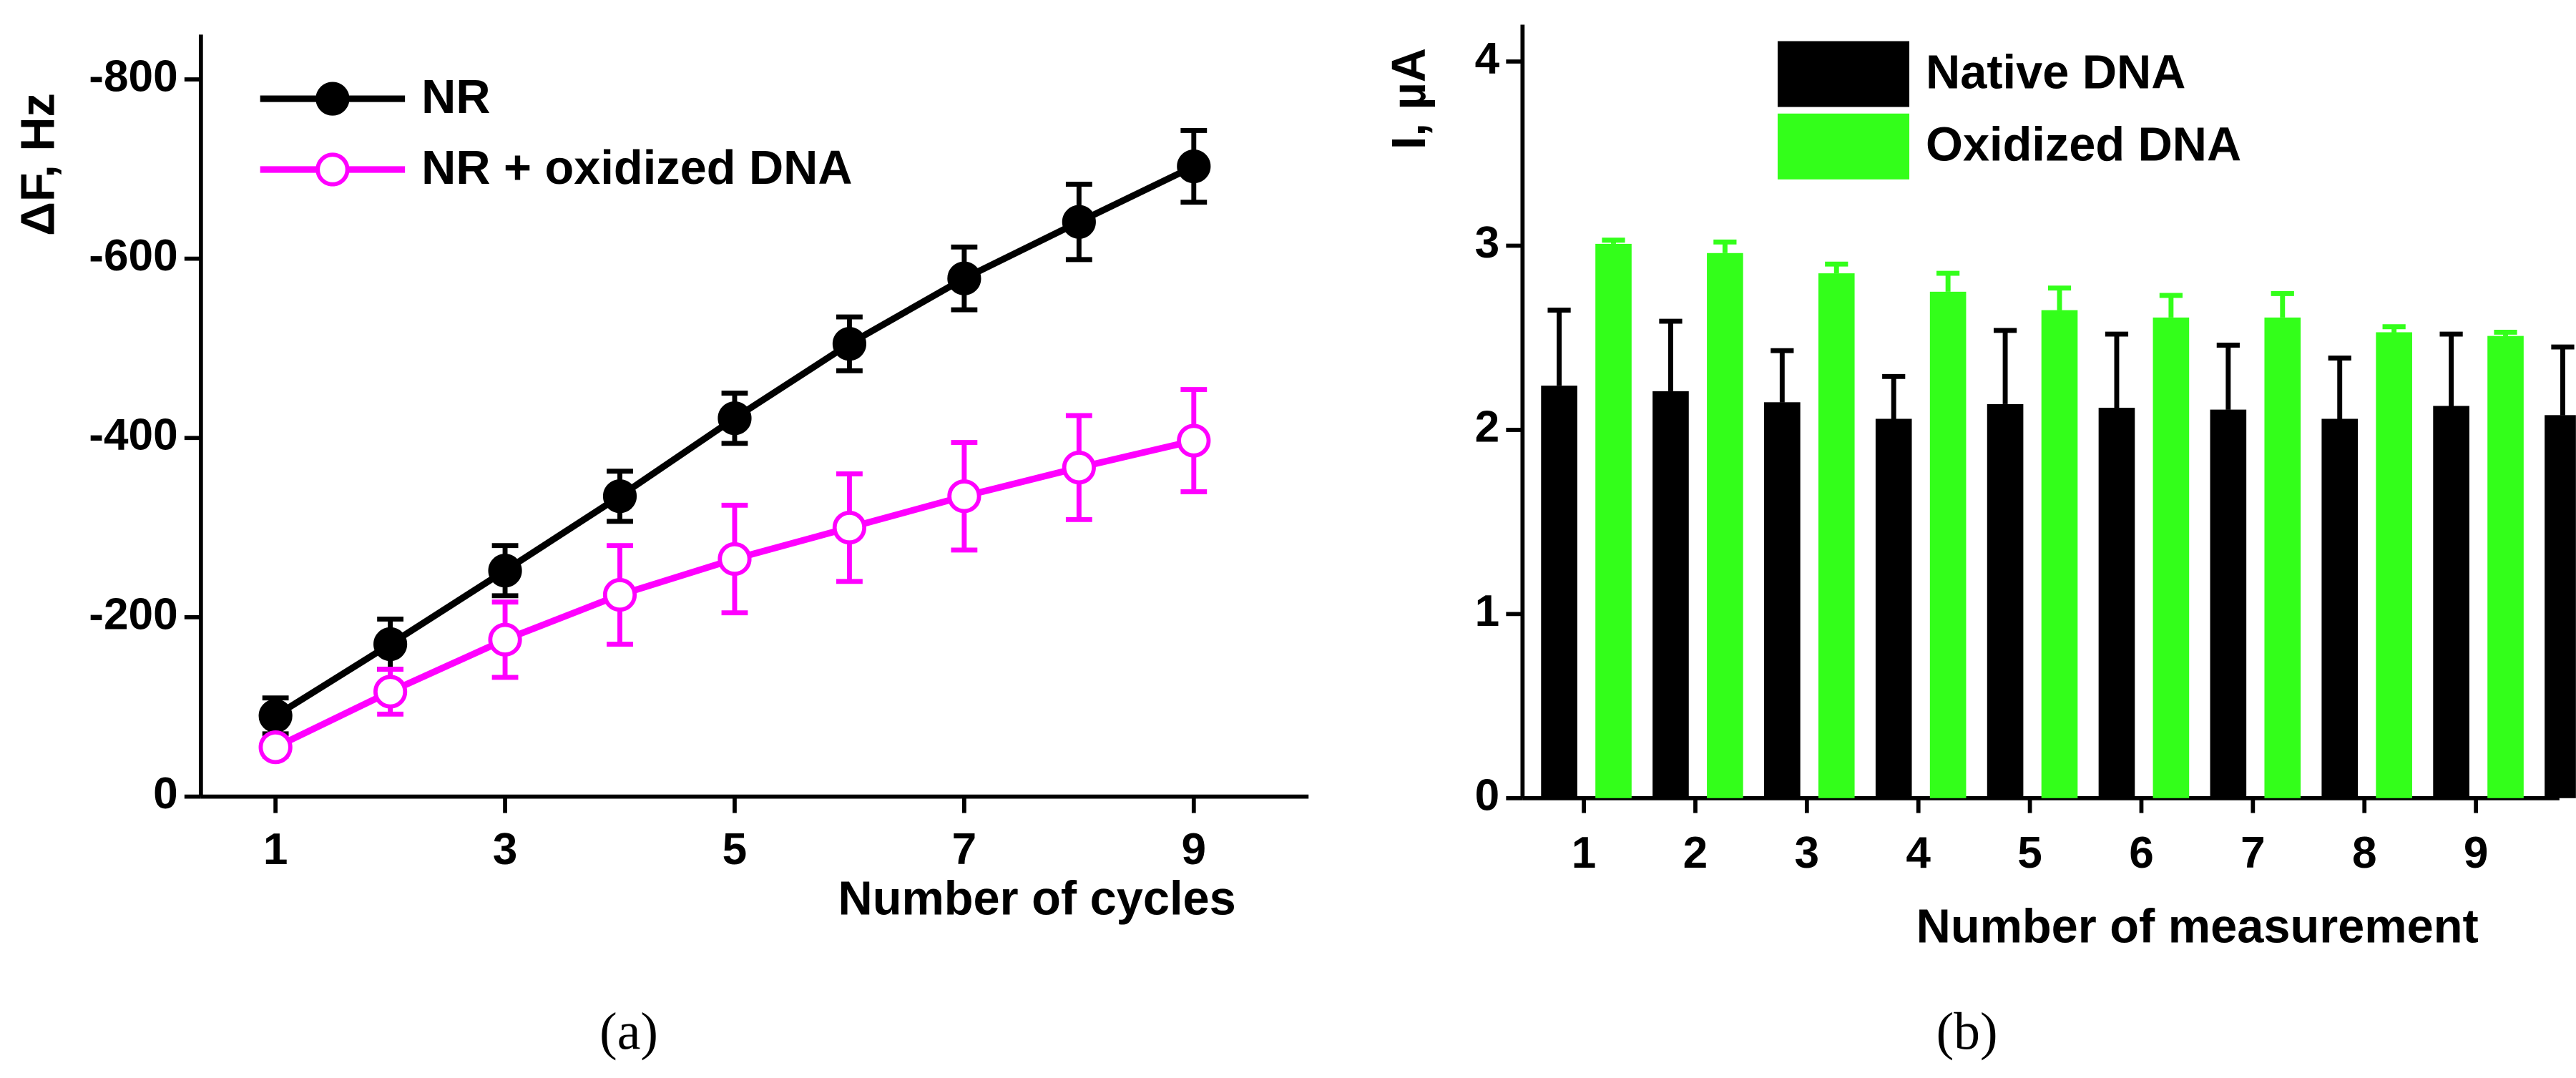 The height and width of the screenshot is (1078, 2576). Describe the element at coordinates (37, 164) in the screenshot. I see `y-axis-label: ΔF, Hz` at that location.